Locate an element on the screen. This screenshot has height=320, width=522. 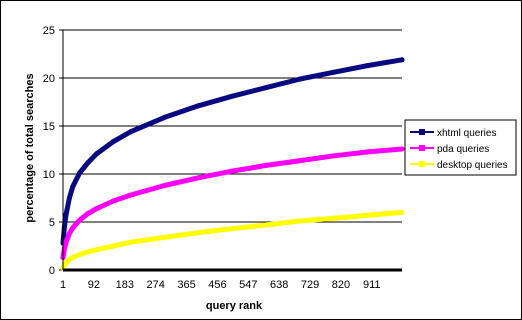
y-tick-label: 15 is located at coordinates (49, 127).